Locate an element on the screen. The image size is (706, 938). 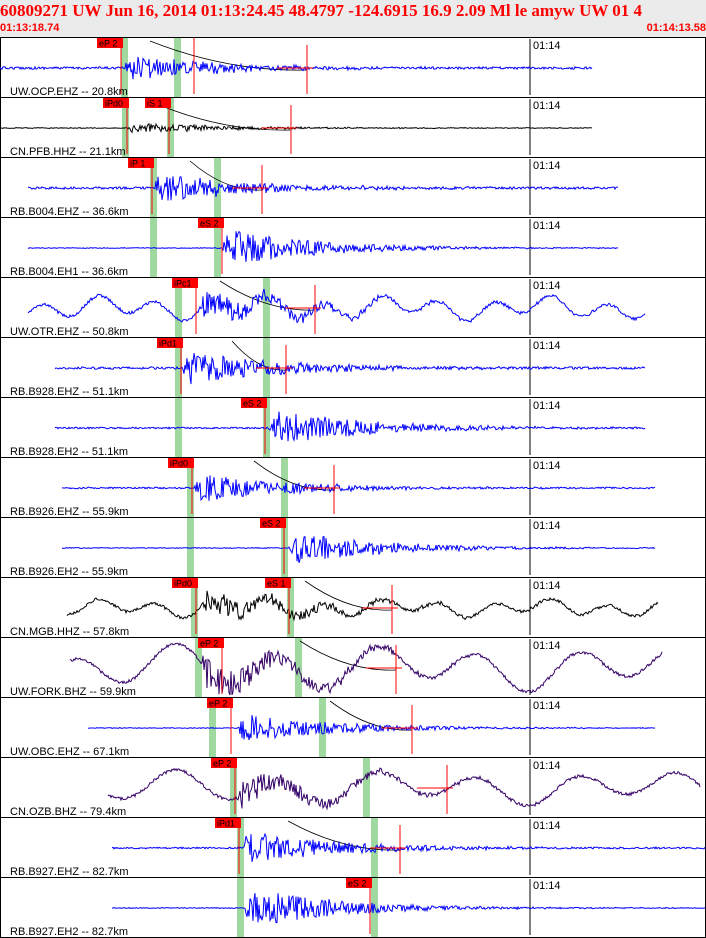
channel-row: 01:14 eS 2 RB.B928.EH2 -- 51.1km is located at coordinates (353, 428).